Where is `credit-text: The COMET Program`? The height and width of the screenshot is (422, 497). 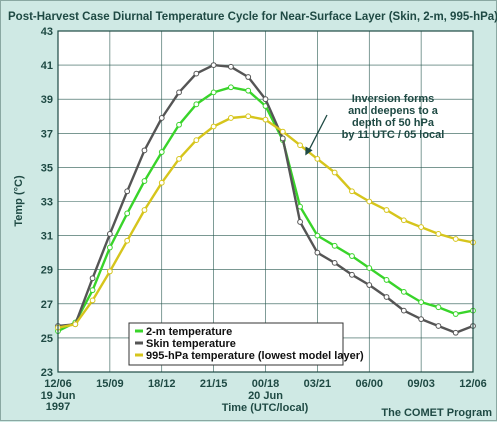 credit-text: The COMET Program is located at coordinates (436, 413).